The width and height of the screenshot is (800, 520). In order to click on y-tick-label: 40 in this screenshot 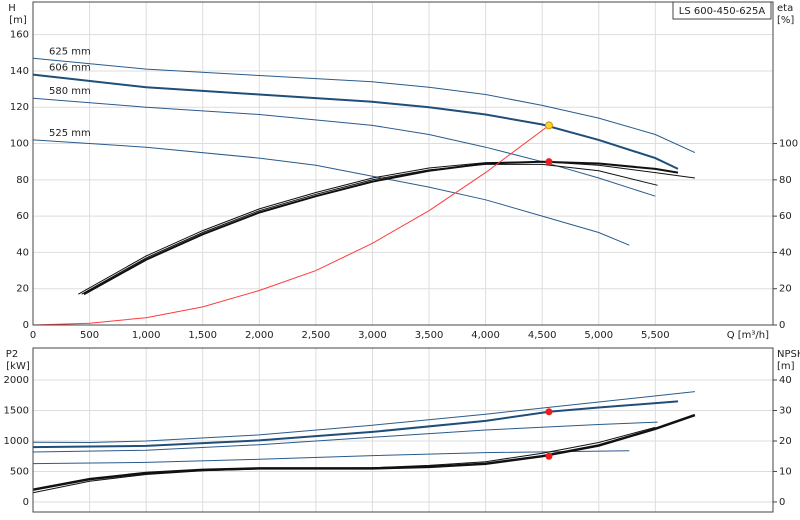, I will do `click(22, 252)`.